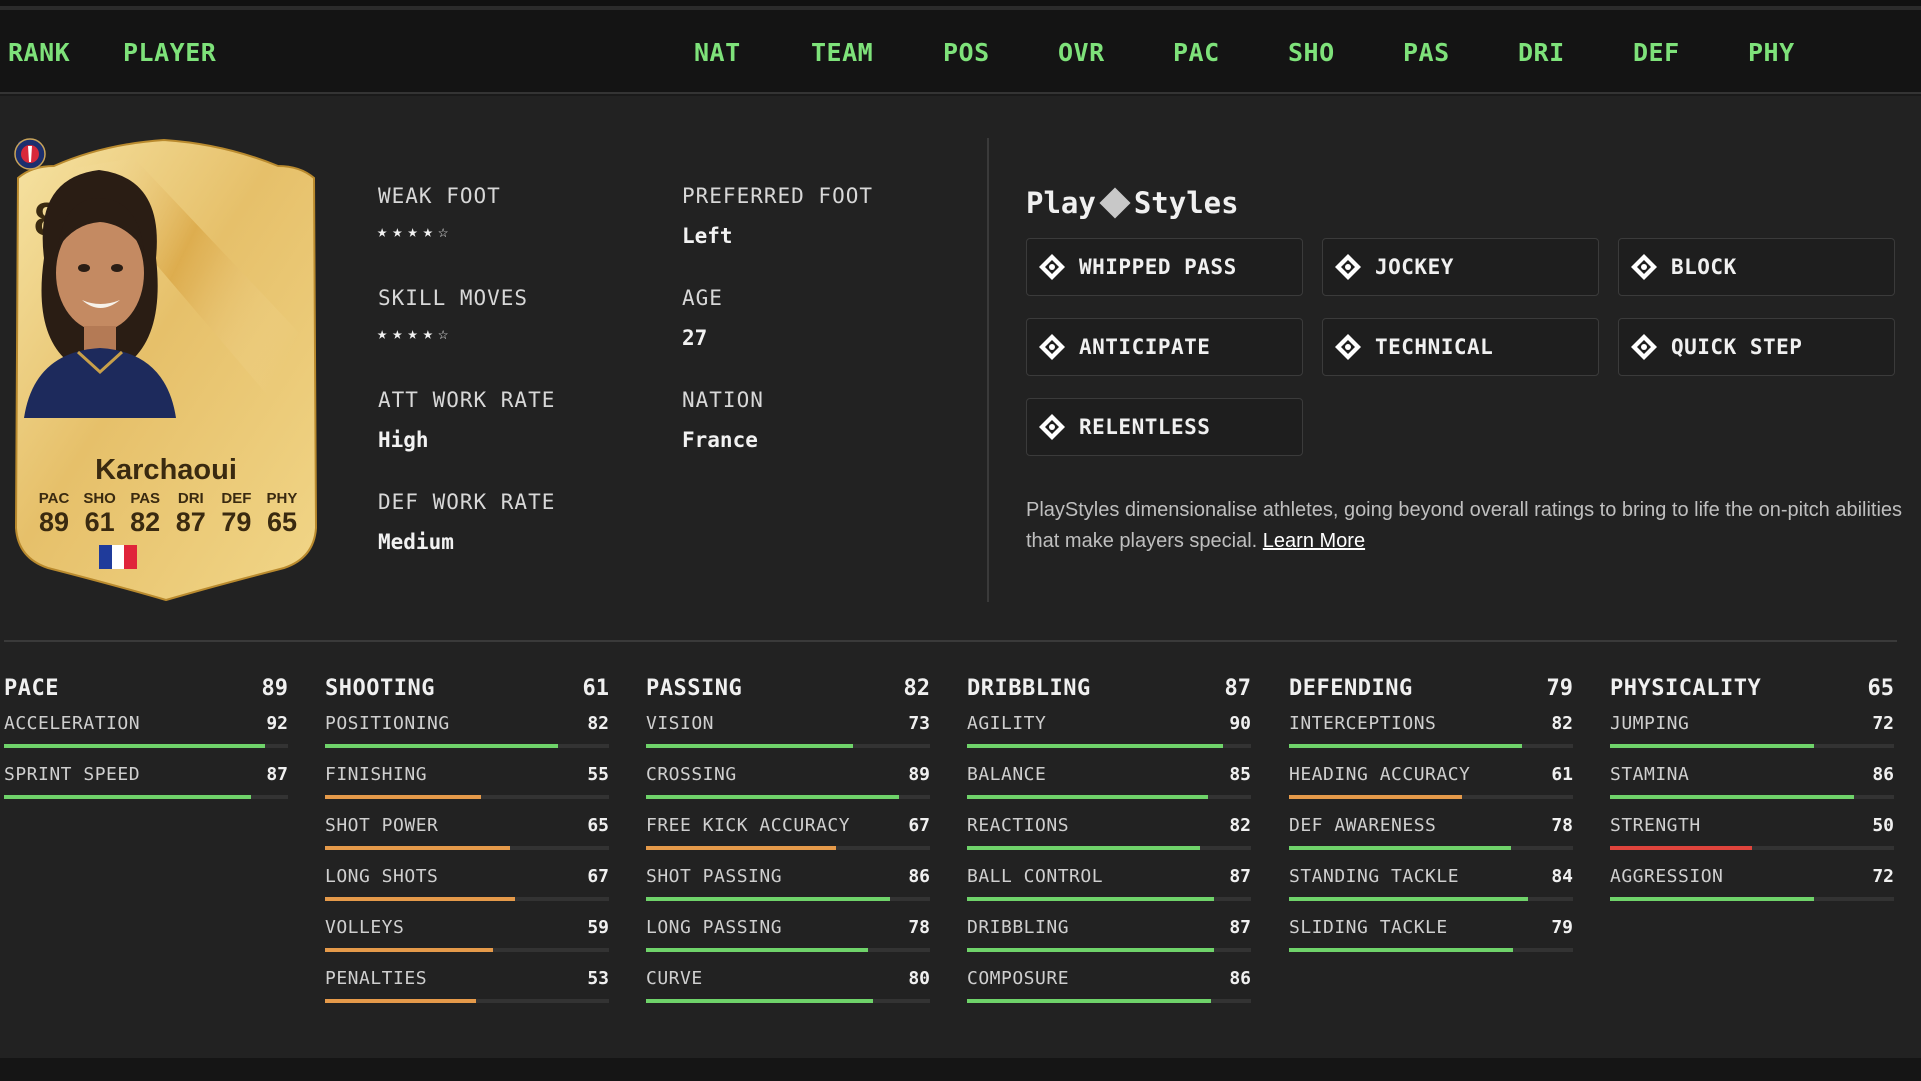 The image size is (1921, 1081). Describe the element at coordinates (966, 52) in the screenshot. I see `header-pos: POS` at that location.